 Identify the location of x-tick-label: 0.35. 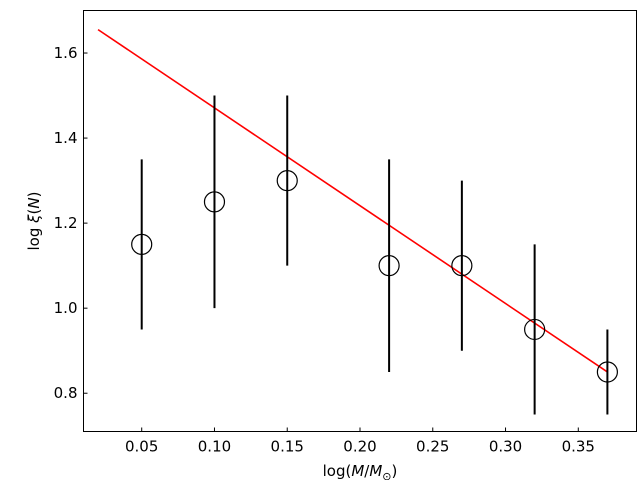
(578, 447).